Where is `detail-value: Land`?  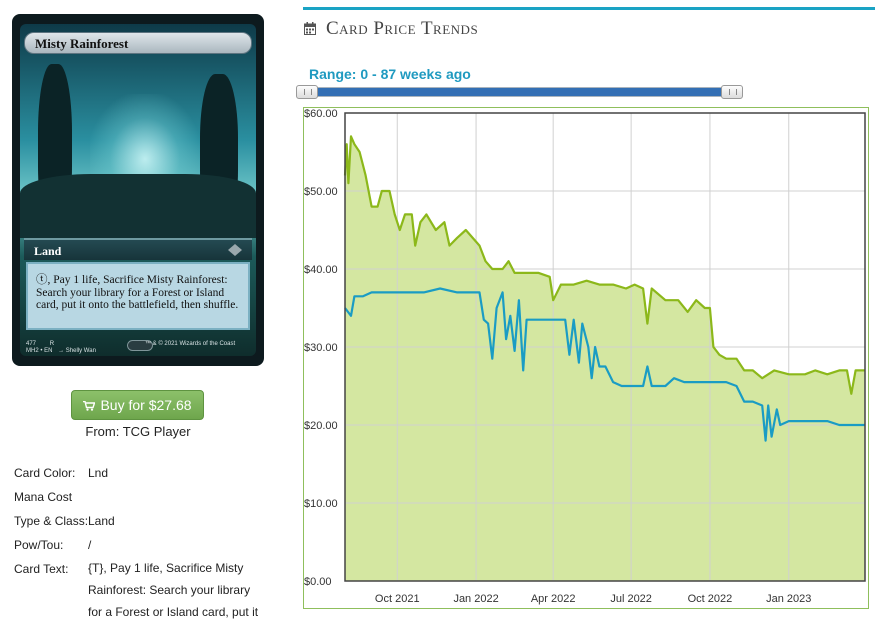 detail-value: Land is located at coordinates (101, 521).